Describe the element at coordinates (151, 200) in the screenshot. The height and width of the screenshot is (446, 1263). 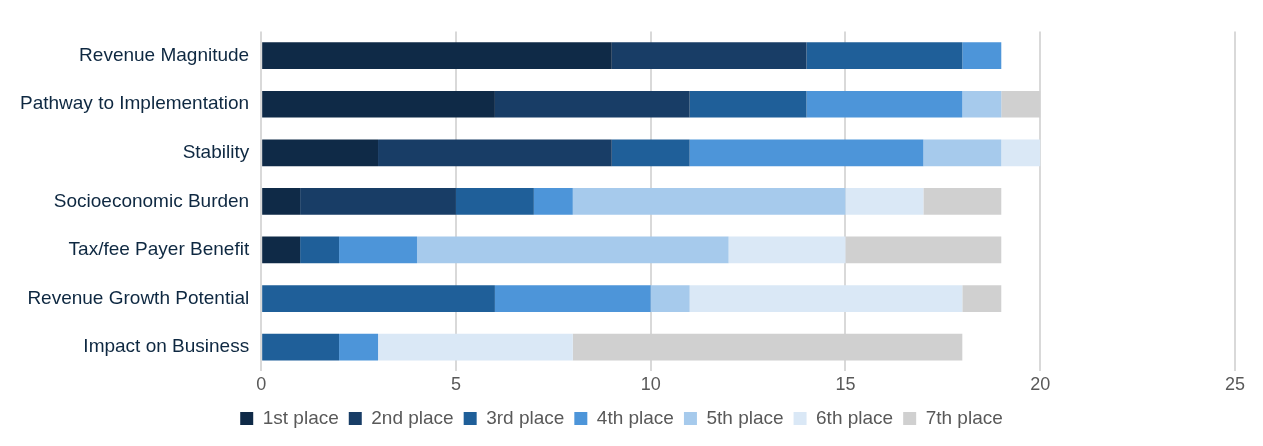
I see `y-tick-label: Socioeconomic Burden` at that location.